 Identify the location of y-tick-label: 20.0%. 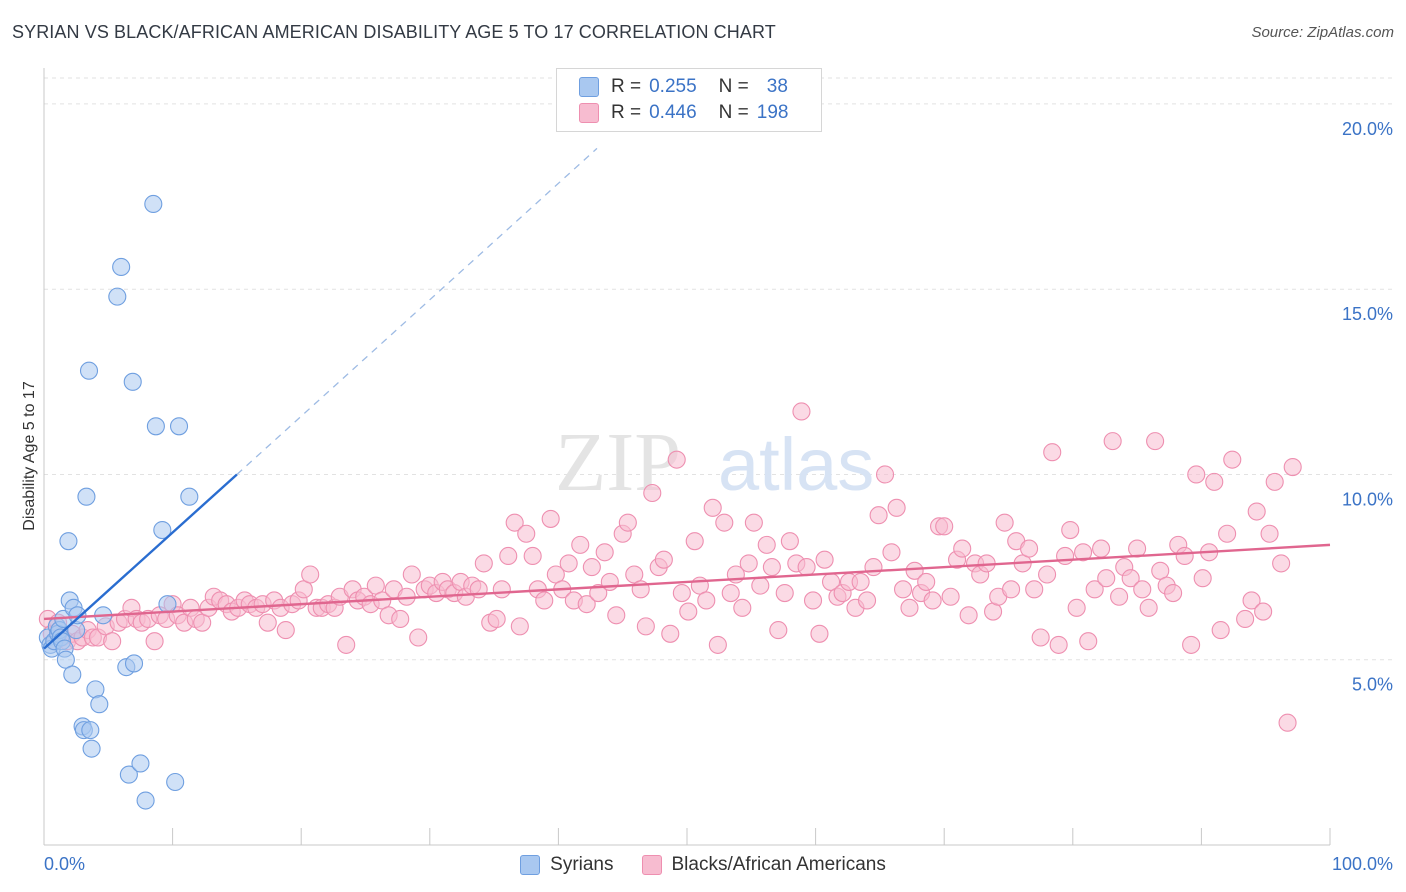
(1367, 129).